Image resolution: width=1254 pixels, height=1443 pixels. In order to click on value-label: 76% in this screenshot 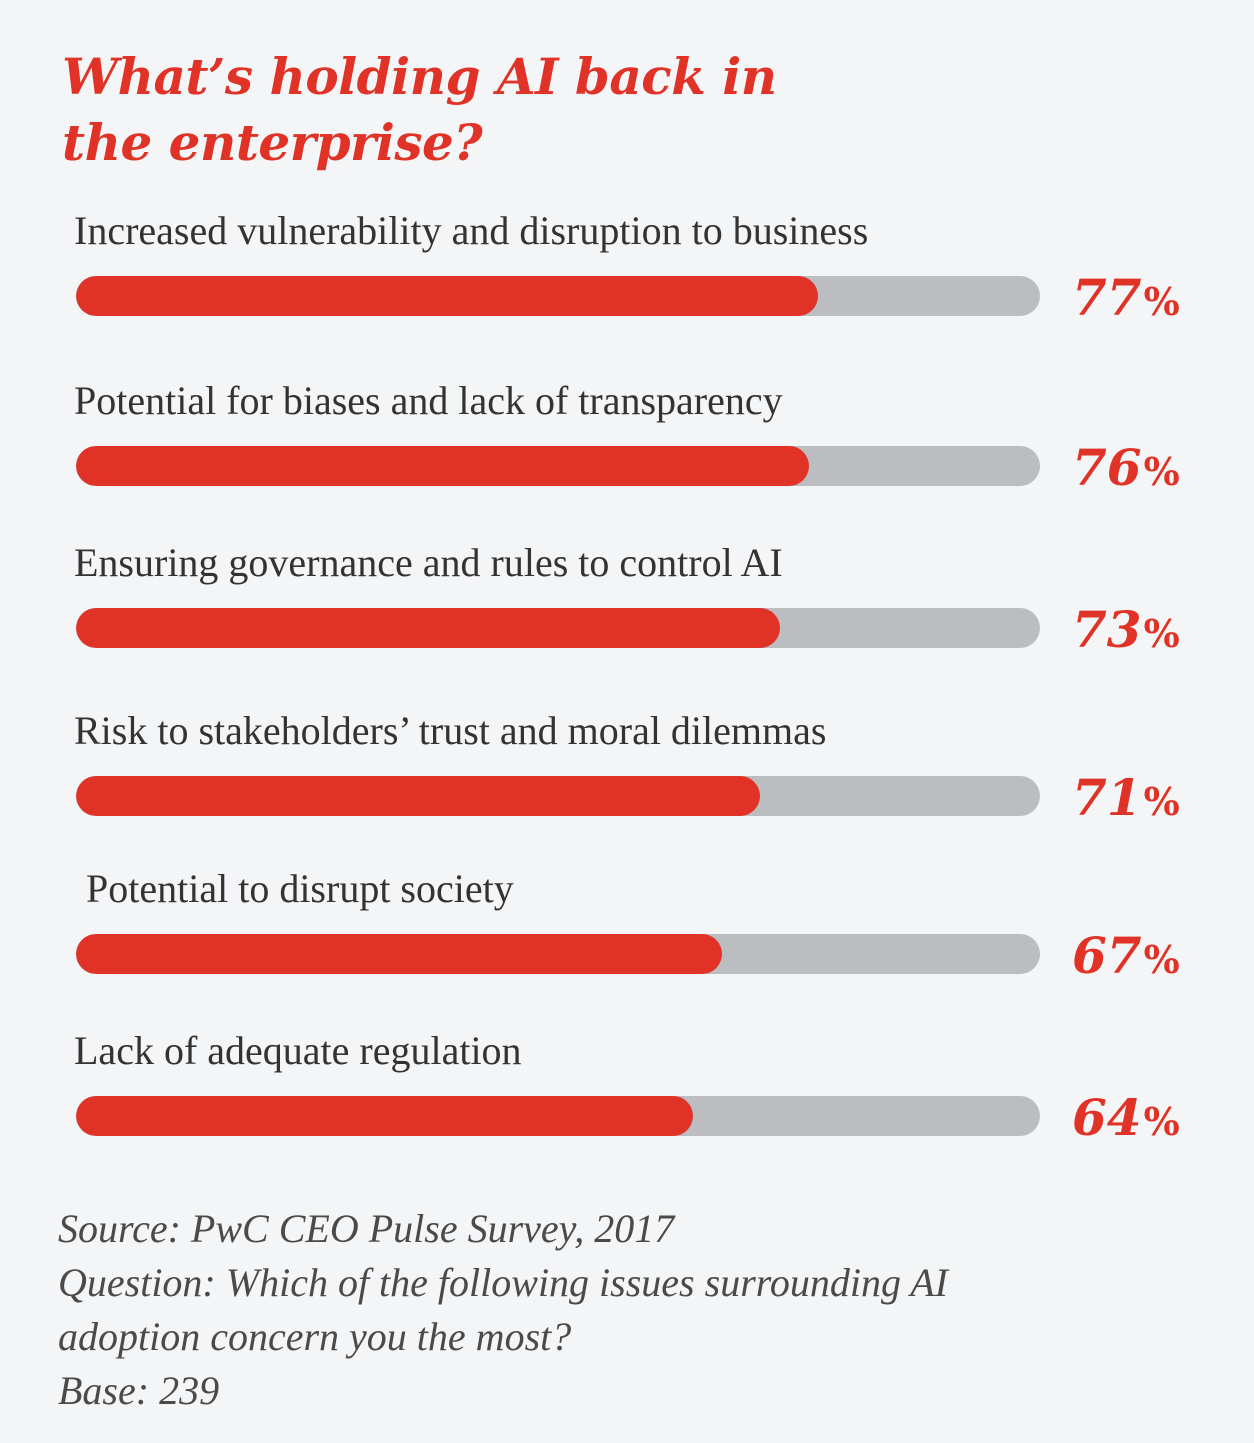, I will do `click(1126, 470)`.